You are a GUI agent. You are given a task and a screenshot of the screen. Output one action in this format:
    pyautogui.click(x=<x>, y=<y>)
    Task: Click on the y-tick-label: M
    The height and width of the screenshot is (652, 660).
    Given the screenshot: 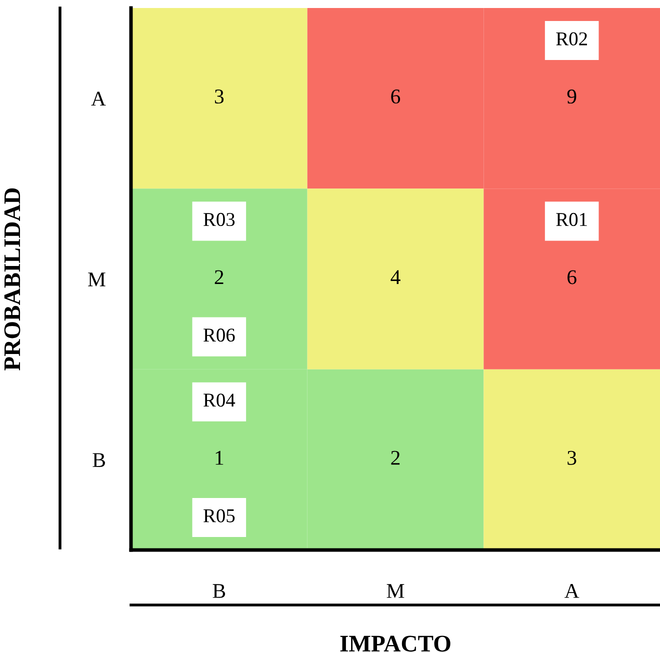 What is the action you would take?
    pyautogui.click(x=97, y=279)
    